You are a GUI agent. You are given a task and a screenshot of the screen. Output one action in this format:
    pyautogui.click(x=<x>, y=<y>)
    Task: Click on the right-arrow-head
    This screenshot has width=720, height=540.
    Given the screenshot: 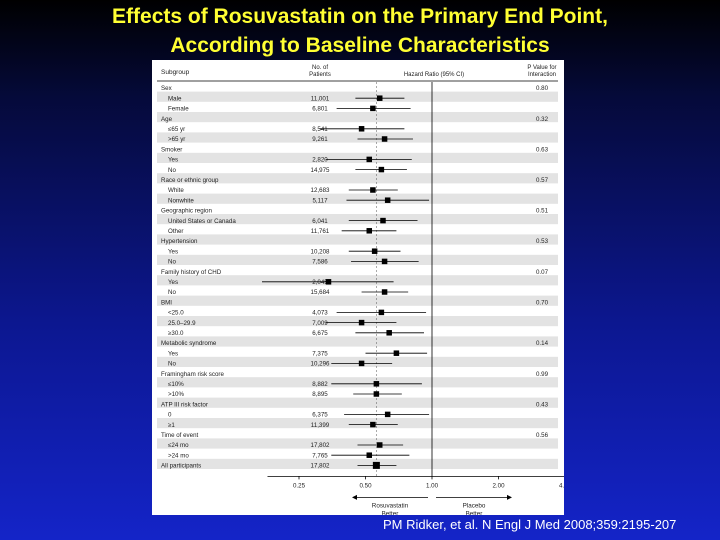 What is the action you would take?
    pyautogui.click(x=509, y=497)
    